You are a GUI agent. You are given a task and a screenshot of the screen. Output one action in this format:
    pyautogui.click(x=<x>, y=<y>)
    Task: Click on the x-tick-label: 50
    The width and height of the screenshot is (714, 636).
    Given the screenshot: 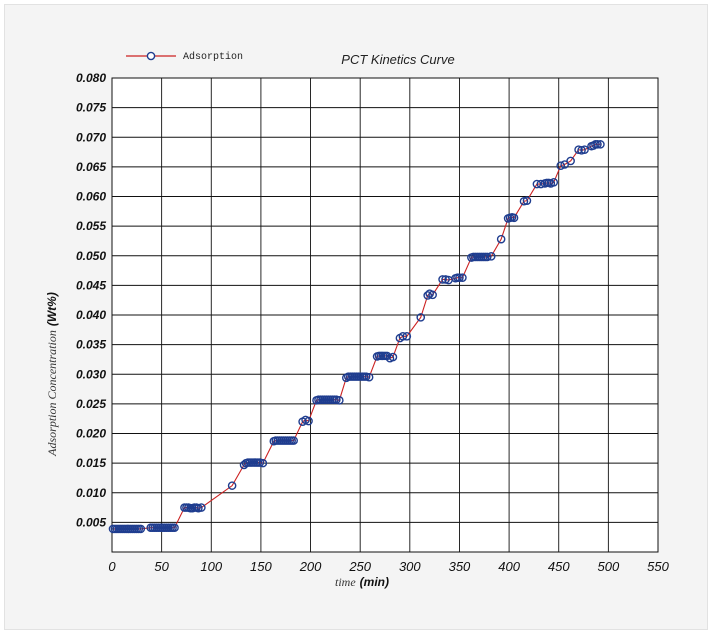 What is the action you would take?
    pyautogui.click(x=161, y=566)
    